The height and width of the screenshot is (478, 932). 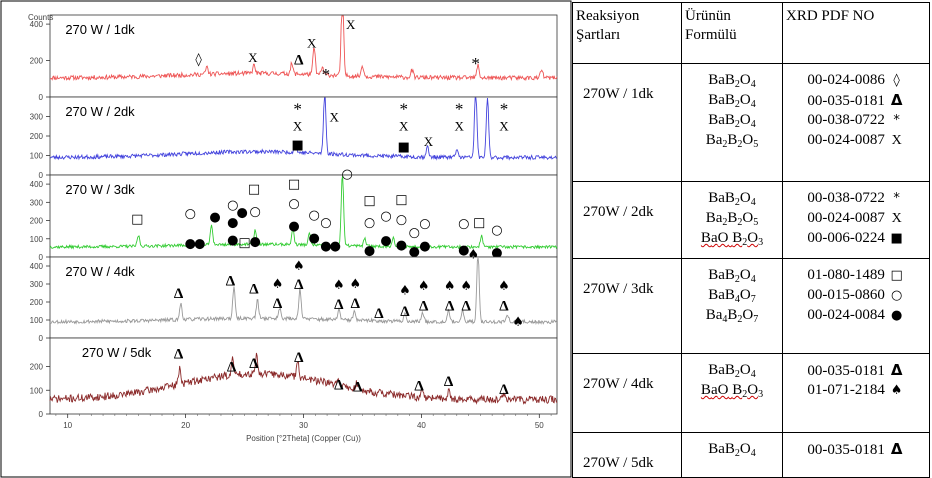 I want to click on pdf-entry: 01-080-1489 □, so click(x=856, y=275).